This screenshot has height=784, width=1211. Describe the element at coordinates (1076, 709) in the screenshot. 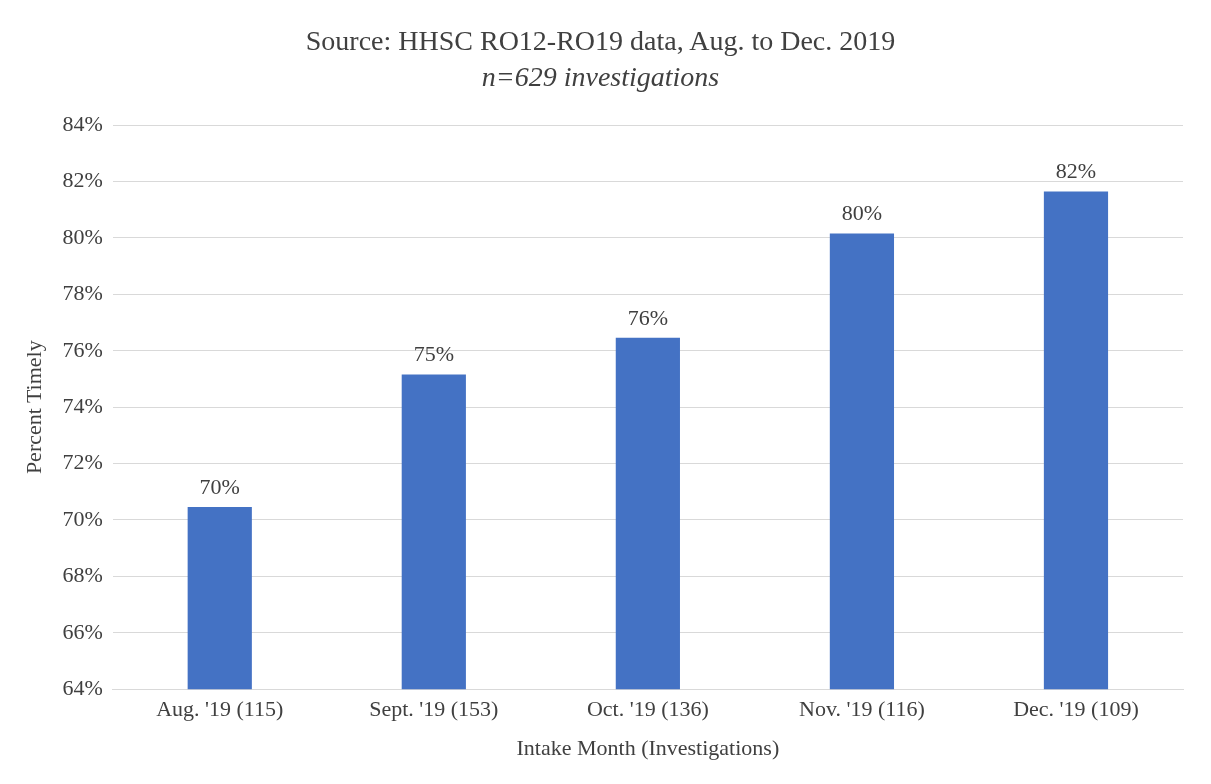

I see `x-tick-label: Dec. '19 (109)` at that location.